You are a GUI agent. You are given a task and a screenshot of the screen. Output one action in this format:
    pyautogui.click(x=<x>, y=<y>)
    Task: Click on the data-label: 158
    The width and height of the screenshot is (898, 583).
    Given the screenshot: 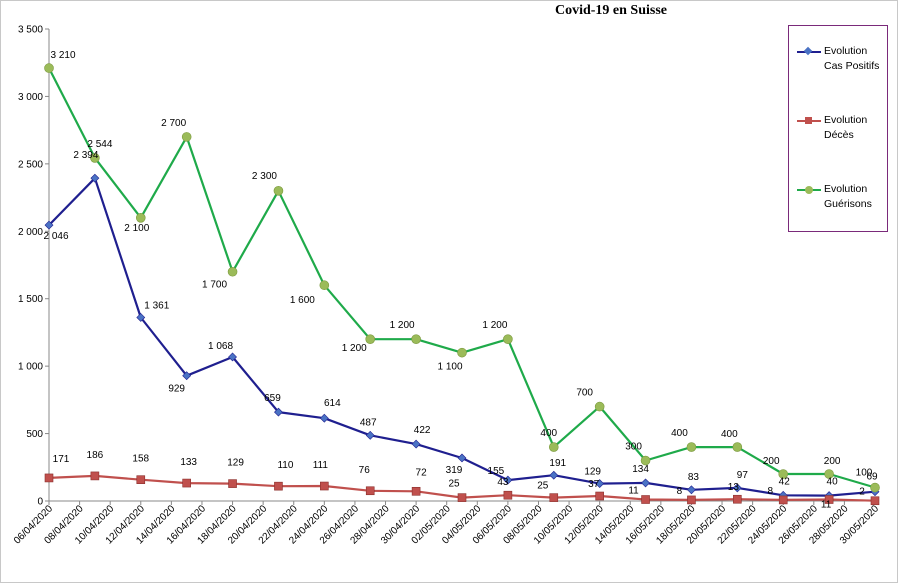 What is the action you would take?
    pyautogui.click(x=140, y=459)
    